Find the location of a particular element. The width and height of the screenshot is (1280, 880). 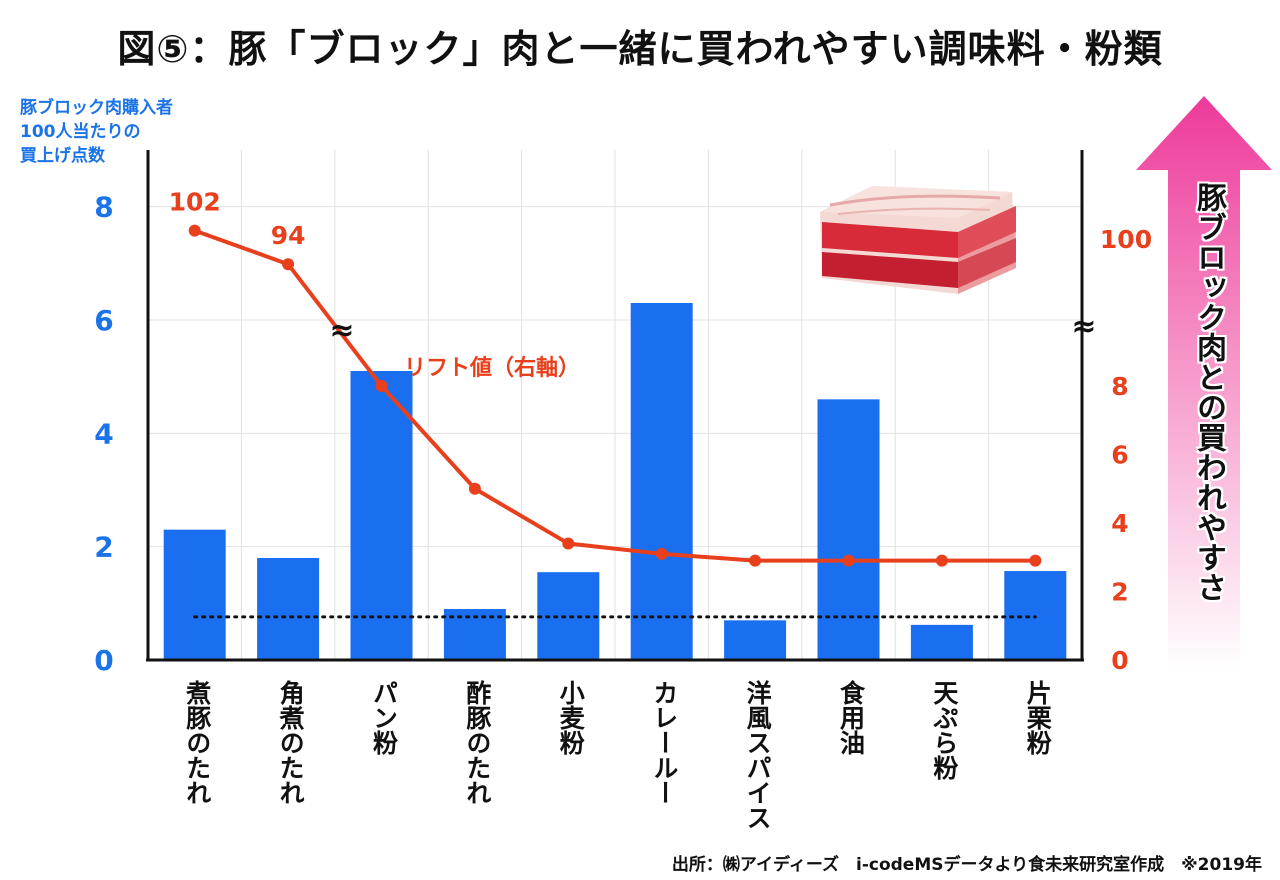

axis-break-right: ≈ is located at coordinates (1083, 326).